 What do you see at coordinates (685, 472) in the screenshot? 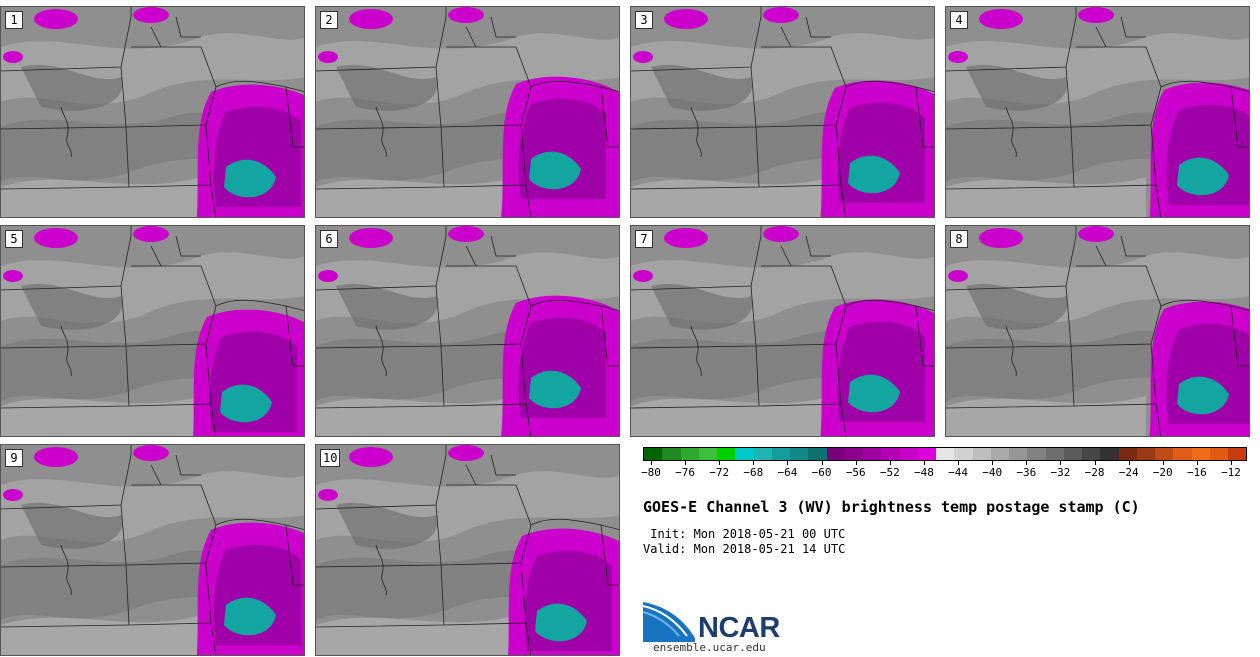
I see `colorbar-tick-label: −76` at bounding box center [685, 472].